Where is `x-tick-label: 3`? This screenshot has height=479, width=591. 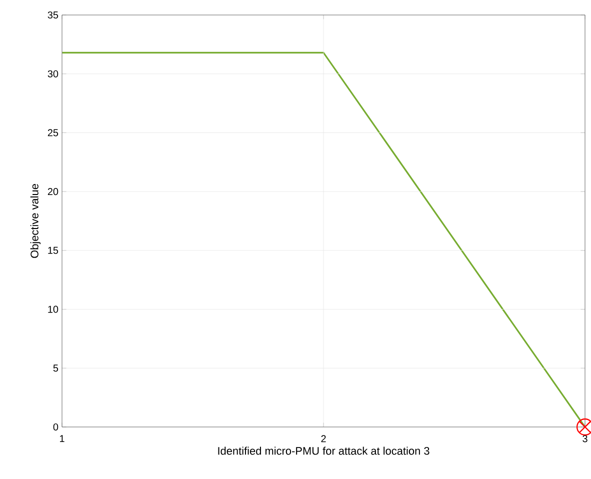
x-tick-label: 3 is located at coordinates (585, 438).